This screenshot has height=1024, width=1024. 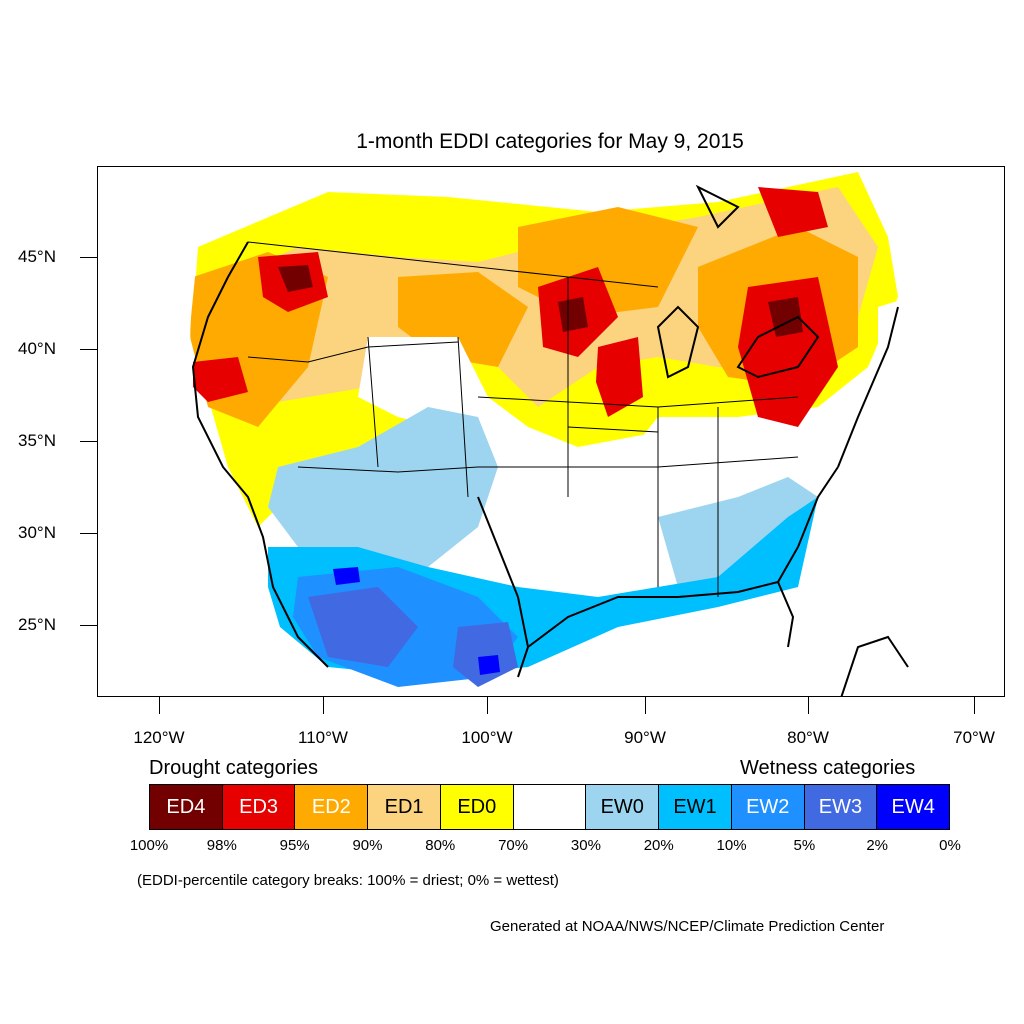 I want to click on legend-box-ew3: EW3, so click(x=841, y=807).